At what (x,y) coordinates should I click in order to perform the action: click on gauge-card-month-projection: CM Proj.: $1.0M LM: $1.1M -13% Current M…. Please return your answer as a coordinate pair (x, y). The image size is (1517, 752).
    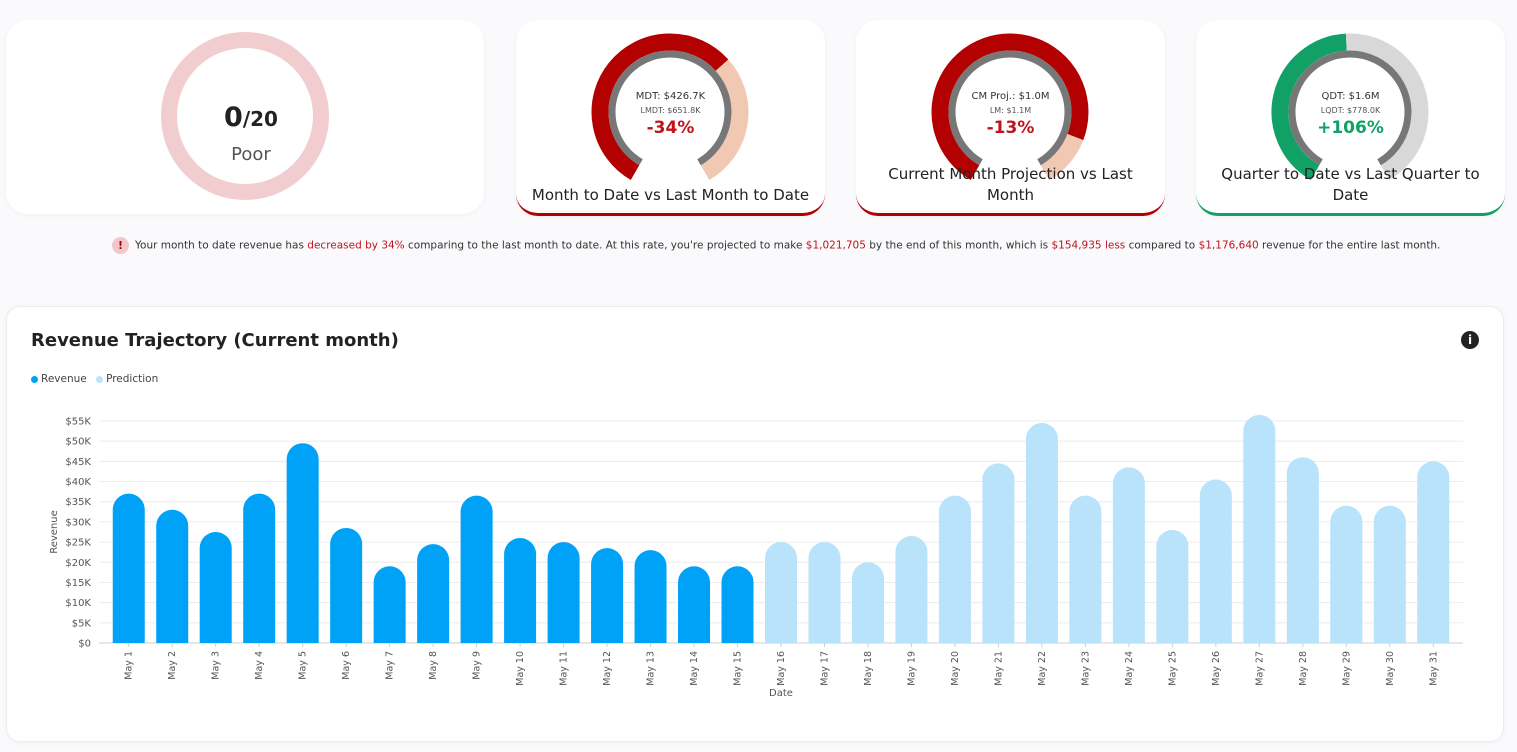
    Looking at the image, I should click on (1010, 118).